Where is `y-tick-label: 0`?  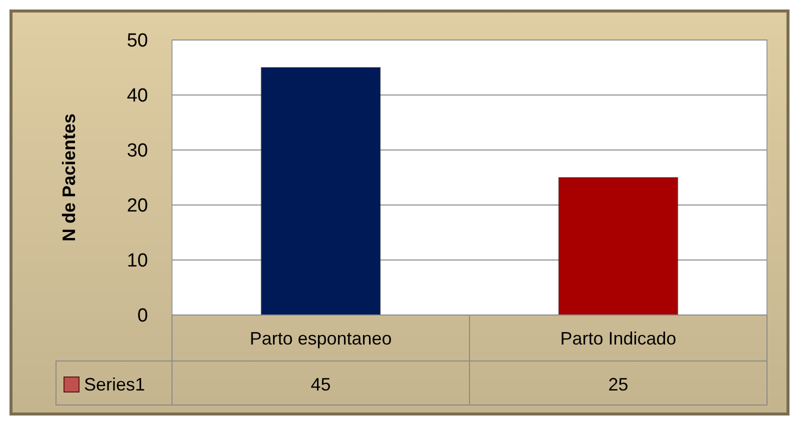
y-tick-label: 0 is located at coordinates (142, 316).